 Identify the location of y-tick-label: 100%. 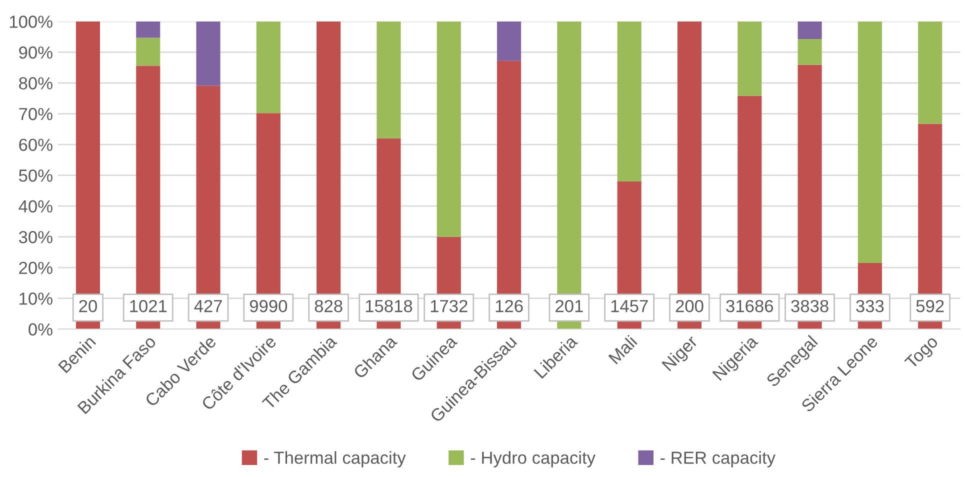
(31, 22).